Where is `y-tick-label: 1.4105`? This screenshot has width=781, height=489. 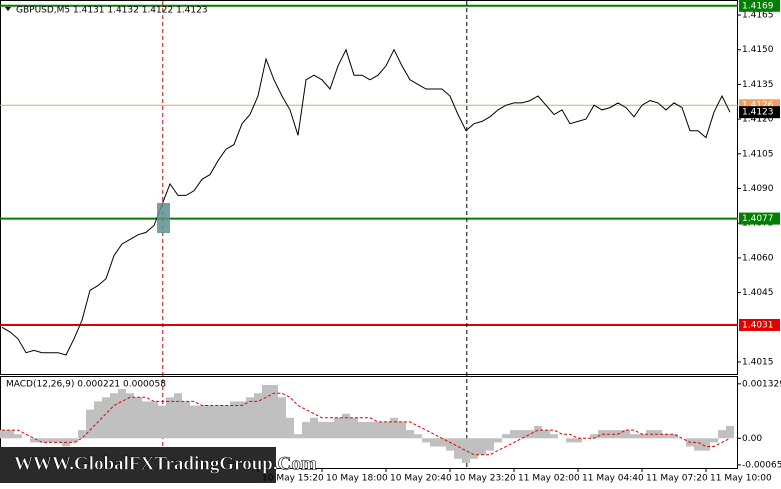
y-tick-label: 1.4105 is located at coordinates (758, 154).